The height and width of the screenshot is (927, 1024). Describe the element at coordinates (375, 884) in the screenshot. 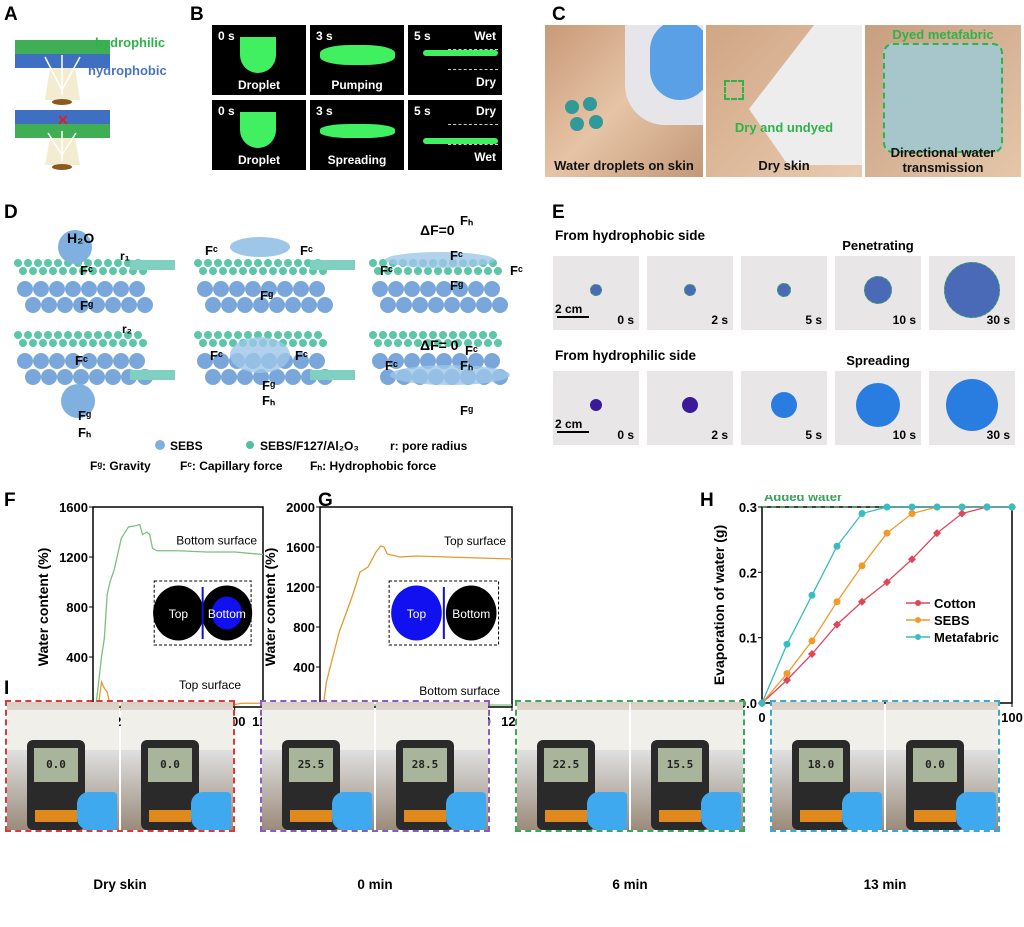

I see `time-caption: 0 min` at that location.